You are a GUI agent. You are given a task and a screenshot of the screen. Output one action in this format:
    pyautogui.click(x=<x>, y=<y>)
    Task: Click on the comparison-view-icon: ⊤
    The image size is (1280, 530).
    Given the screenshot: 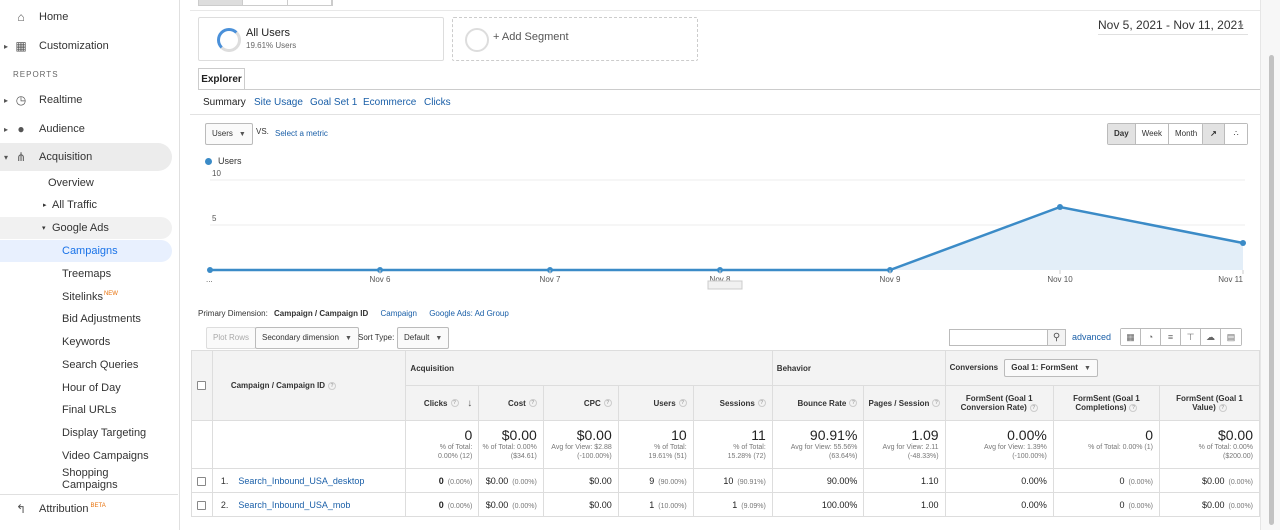 What is the action you would take?
    pyautogui.click(x=1191, y=337)
    